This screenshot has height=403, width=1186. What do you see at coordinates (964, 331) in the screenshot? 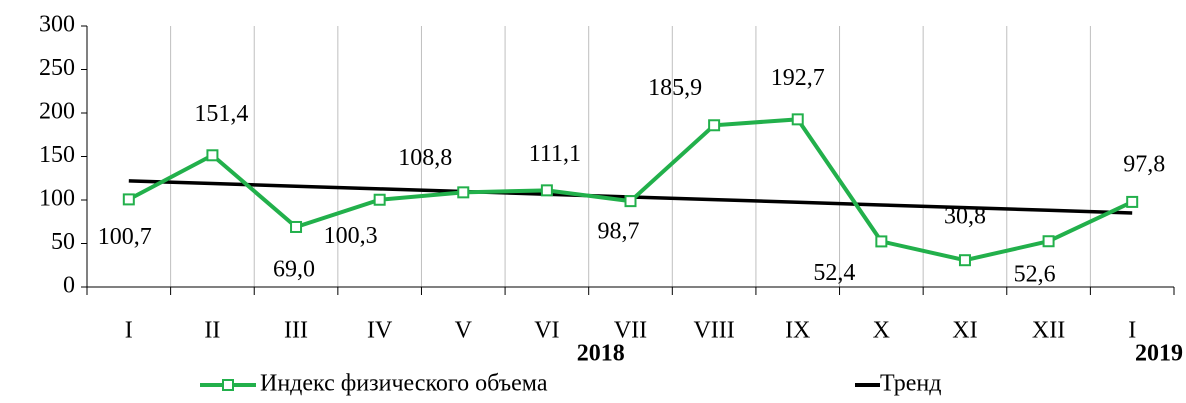
I see `x-tick-label: XI` at bounding box center [964, 331].